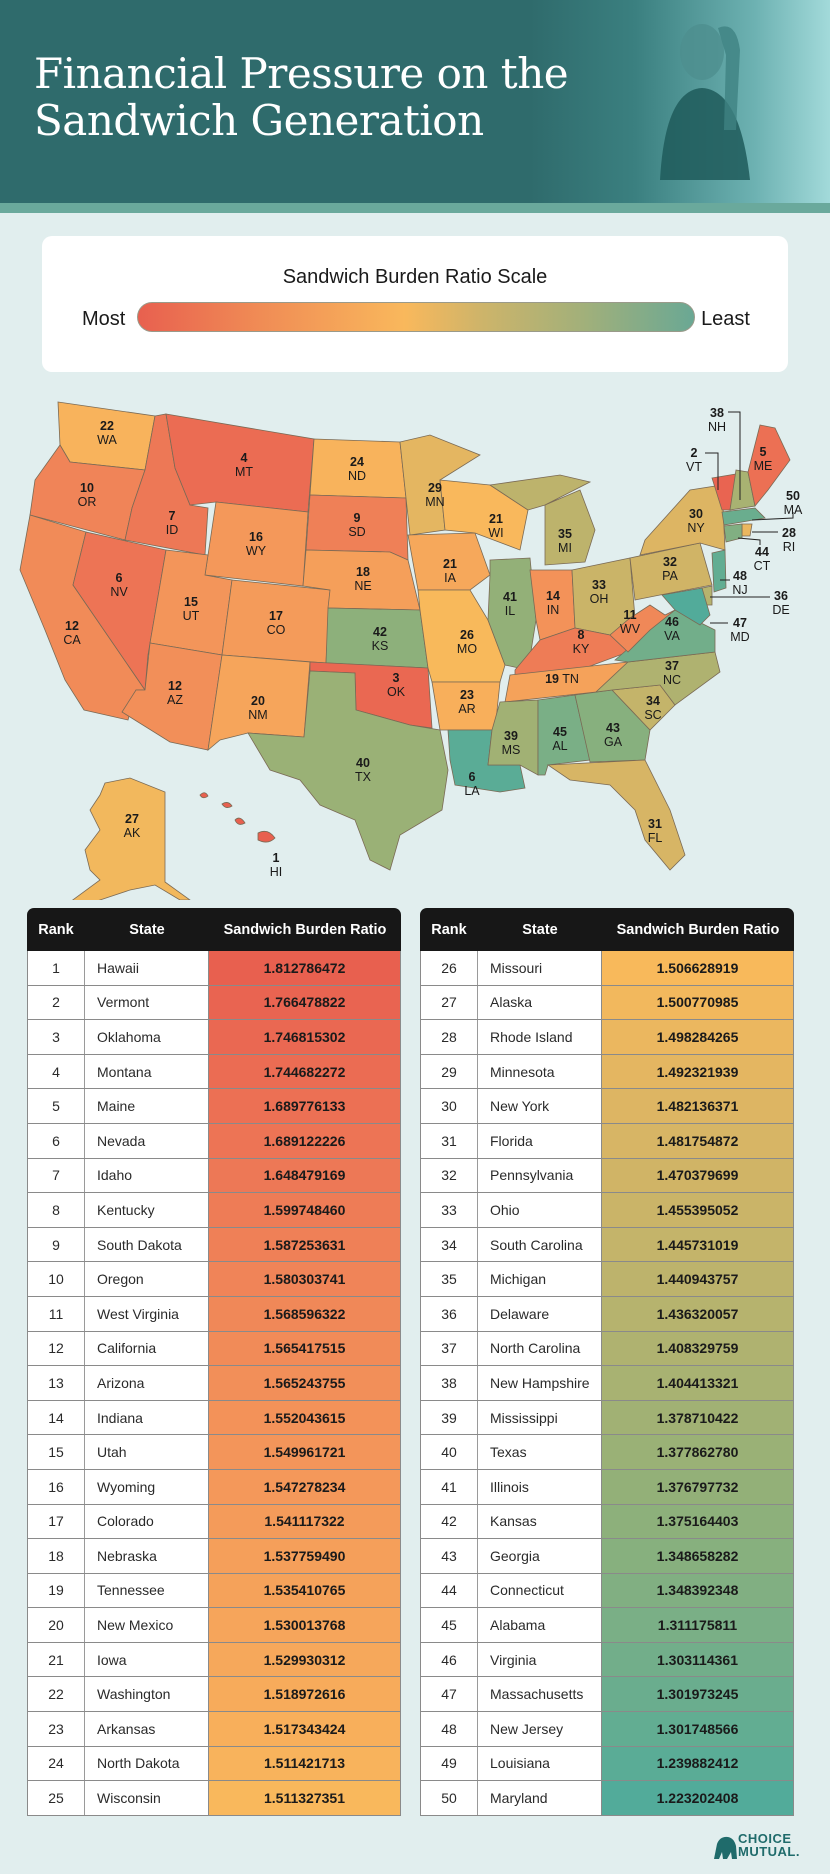 Image resolution: width=830 pixels, height=1874 pixels. What do you see at coordinates (305, 1798) in the screenshot?
I see `cell-ratio: 1.511327351` at bounding box center [305, 1798].